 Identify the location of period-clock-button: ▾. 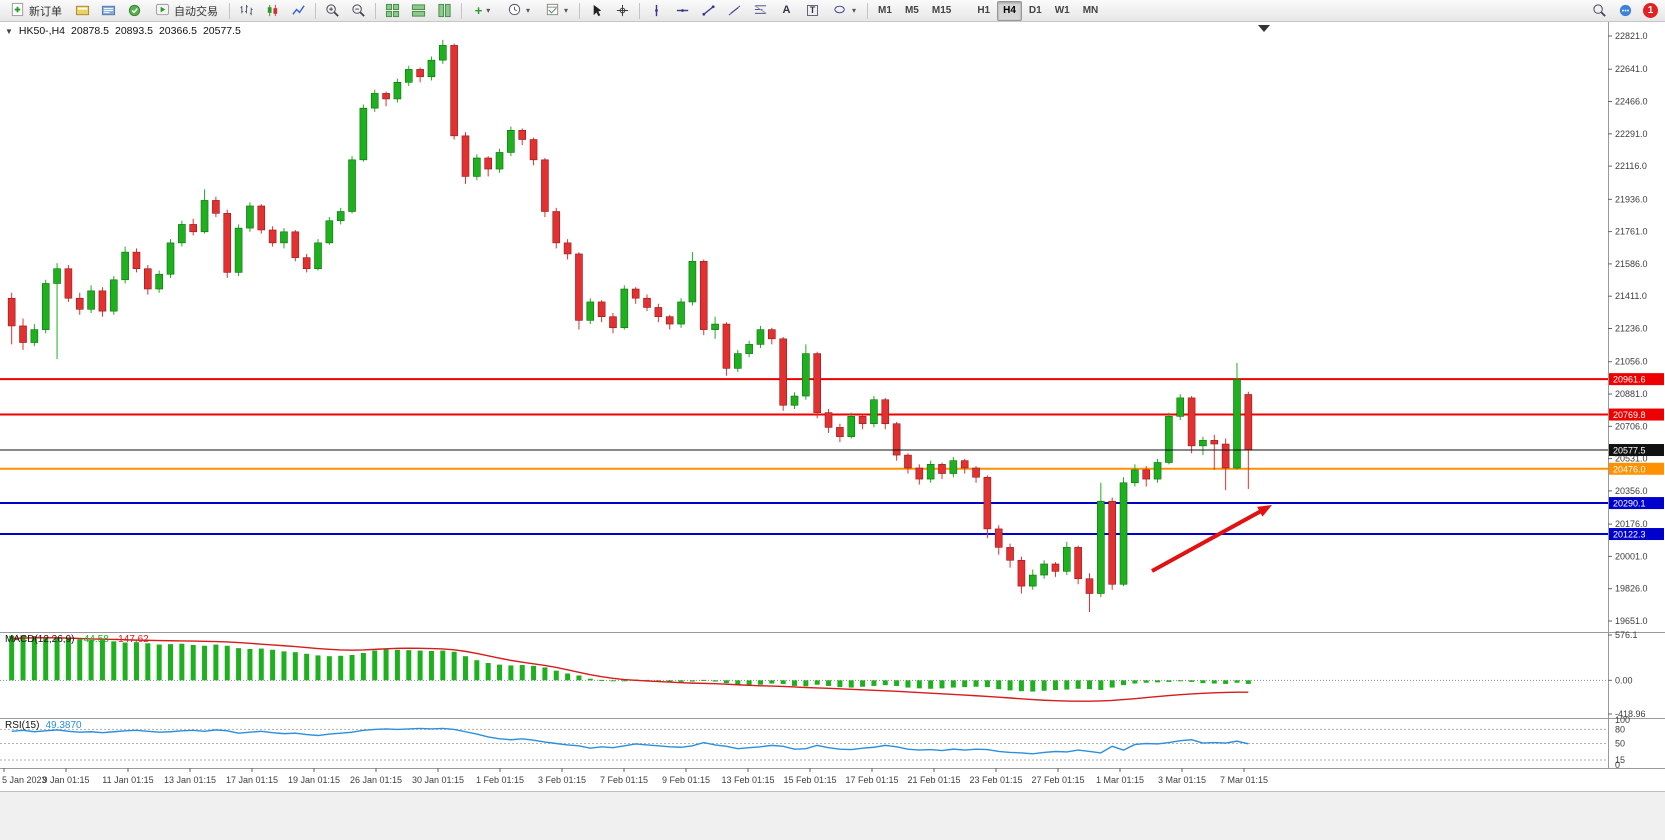
(518, 10).